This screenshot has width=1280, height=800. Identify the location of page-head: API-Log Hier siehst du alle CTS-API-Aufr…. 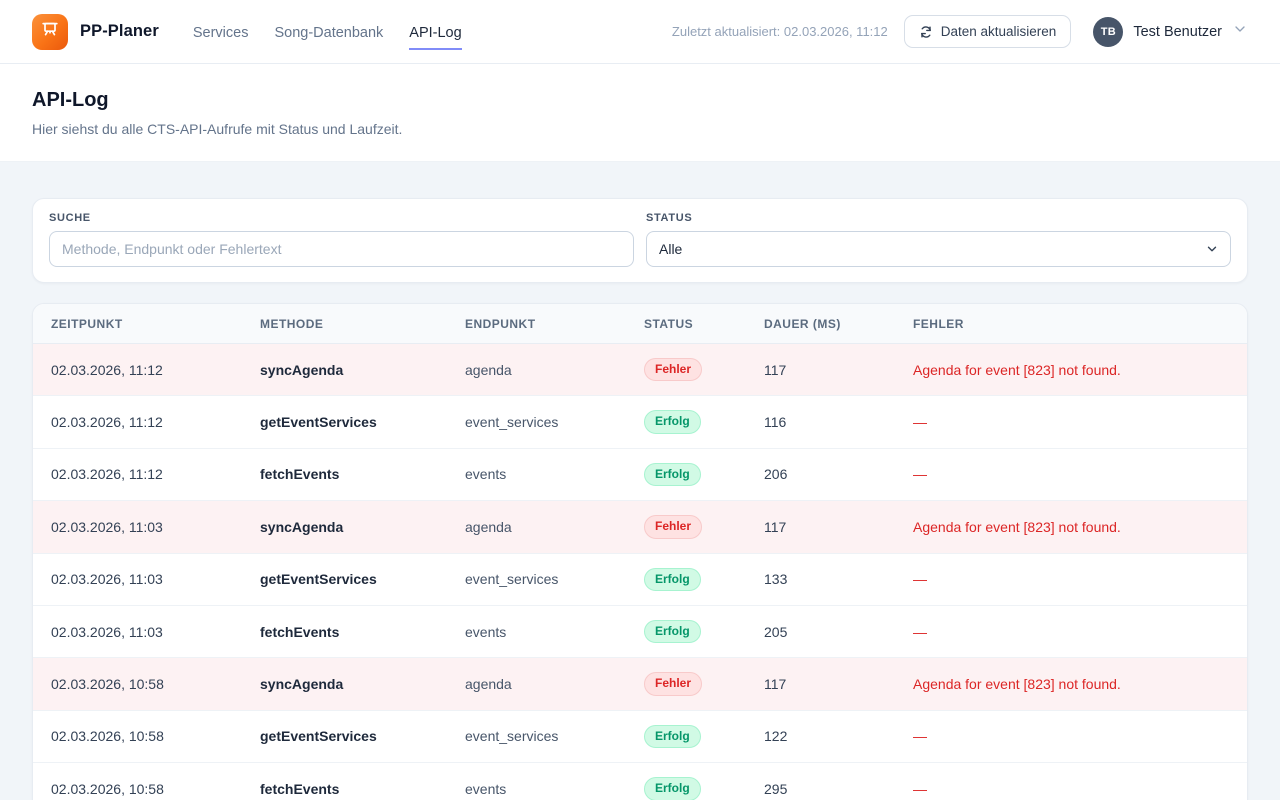
(640, 113).